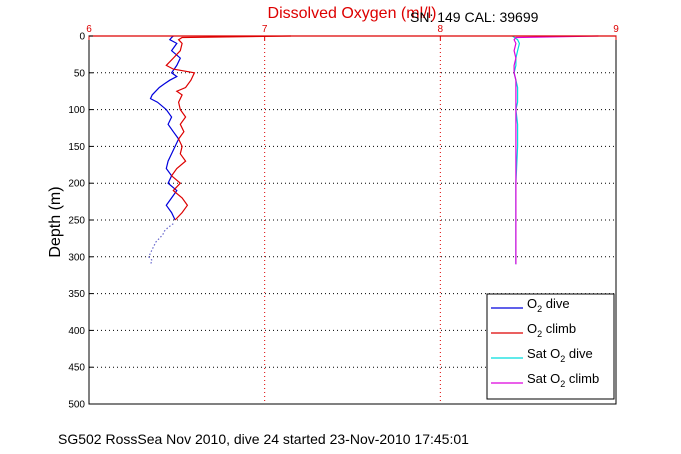  Describe the element at coordinates (556, 150) in the screenshot. I see `series-sat-o2-climb` at that location.